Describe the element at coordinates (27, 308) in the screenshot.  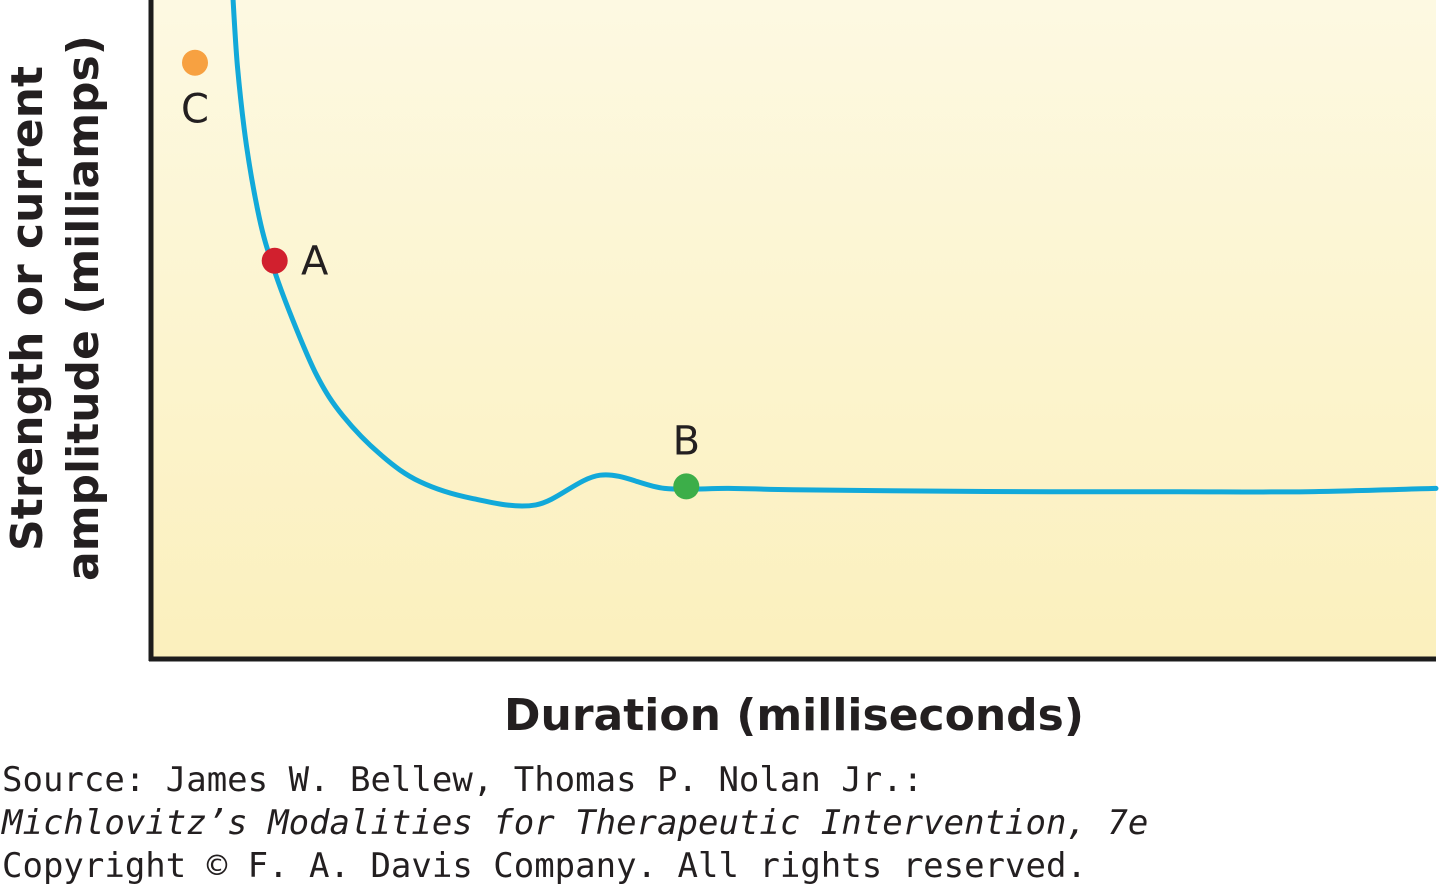
I see `y-axis-label-line-1: Strength or current` at that location.